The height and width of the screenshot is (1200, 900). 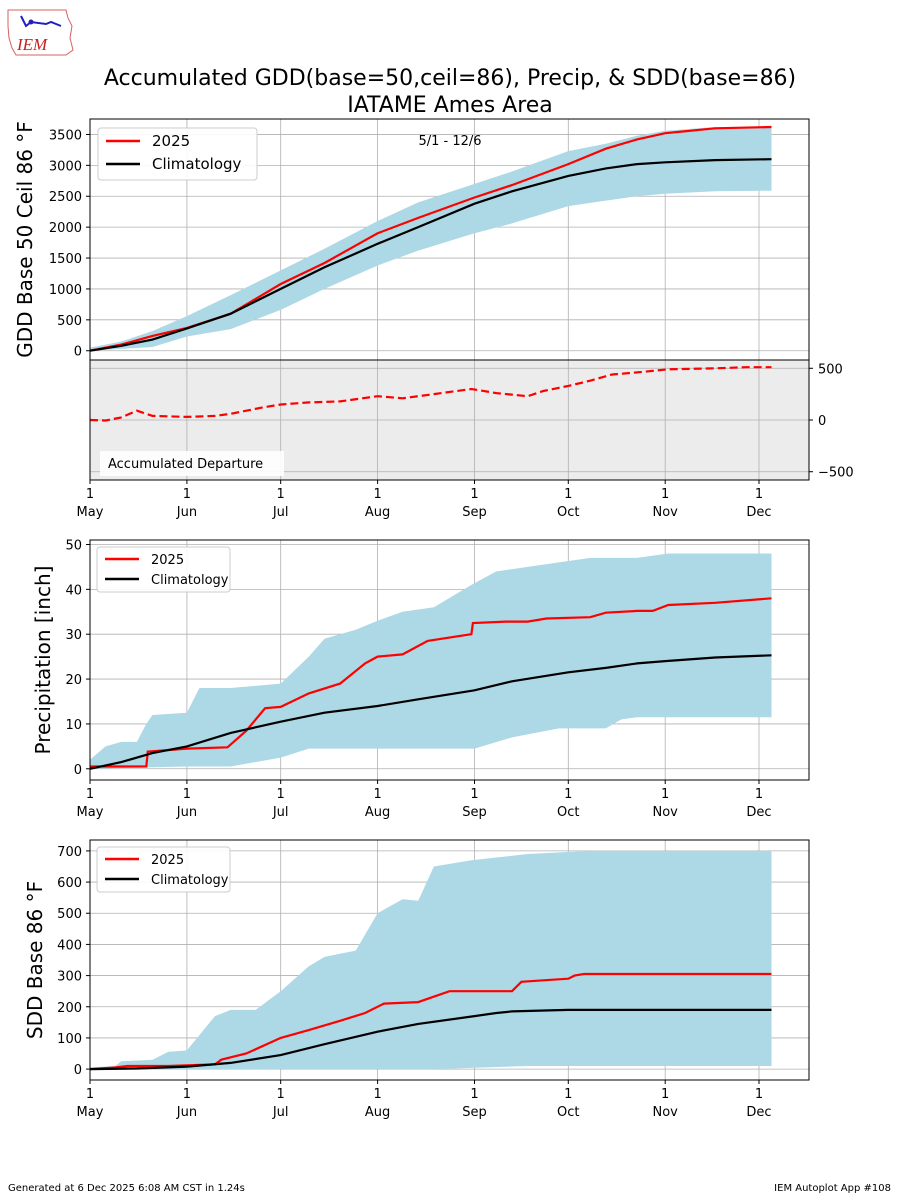 What do you see at coordinates (73, 635) in the screenshot?
I see `precip-ytick-label: 30` at bounding box center [73, 635].